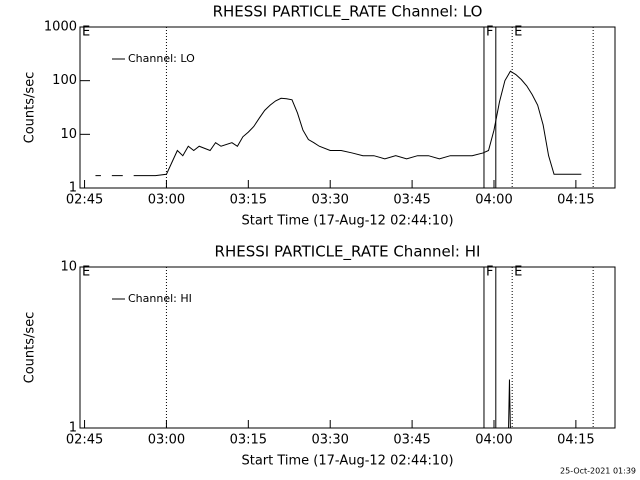 Image resolution: width=640 pixels, height=480 pixels. What do you see at coordinates (160, 298) in the screenshot?
I see `legend-label: Channel: HI` at bounding box center [160, 298].